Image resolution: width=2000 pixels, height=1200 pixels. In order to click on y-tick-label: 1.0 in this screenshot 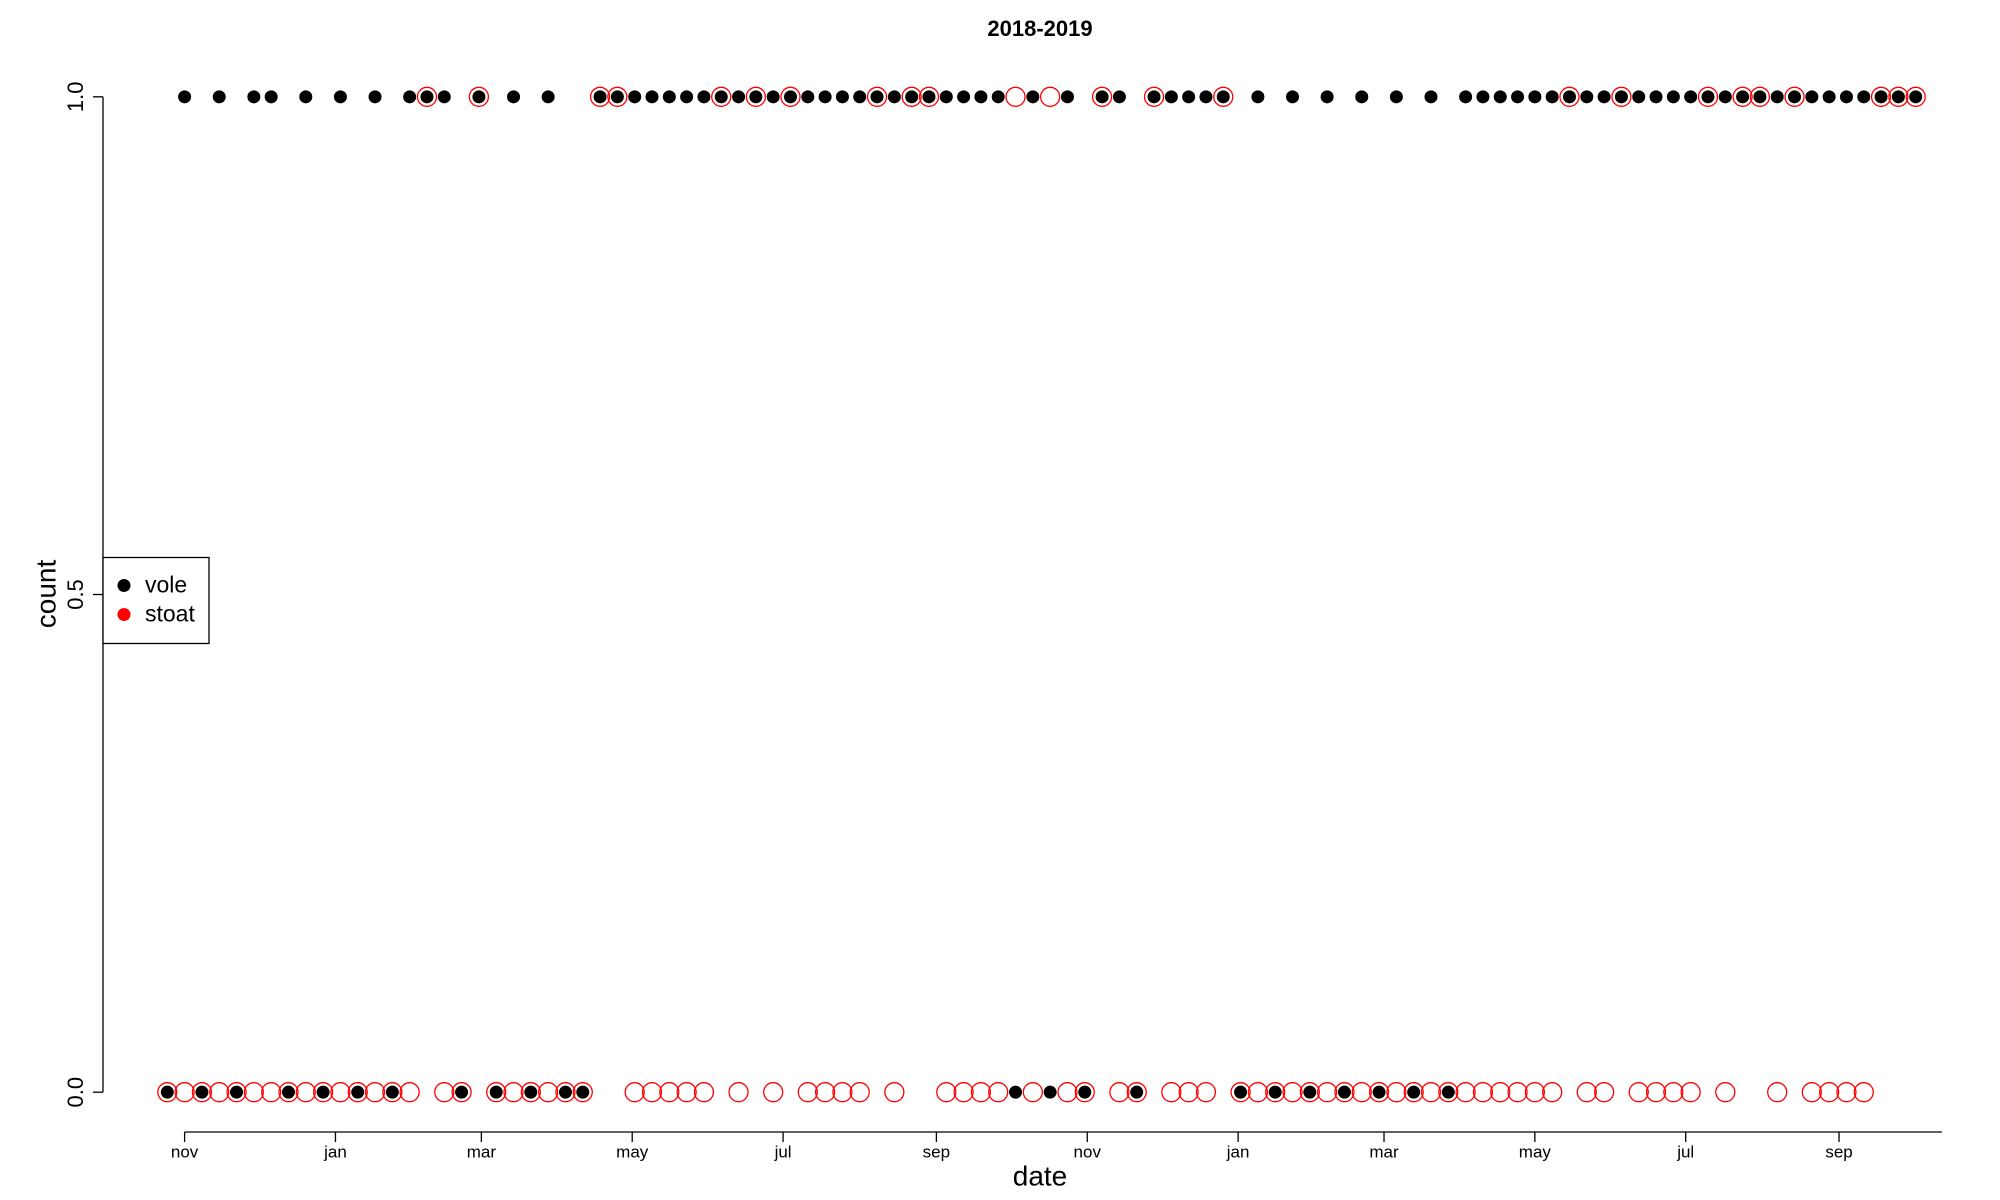, I will do `click(75, 97)`.